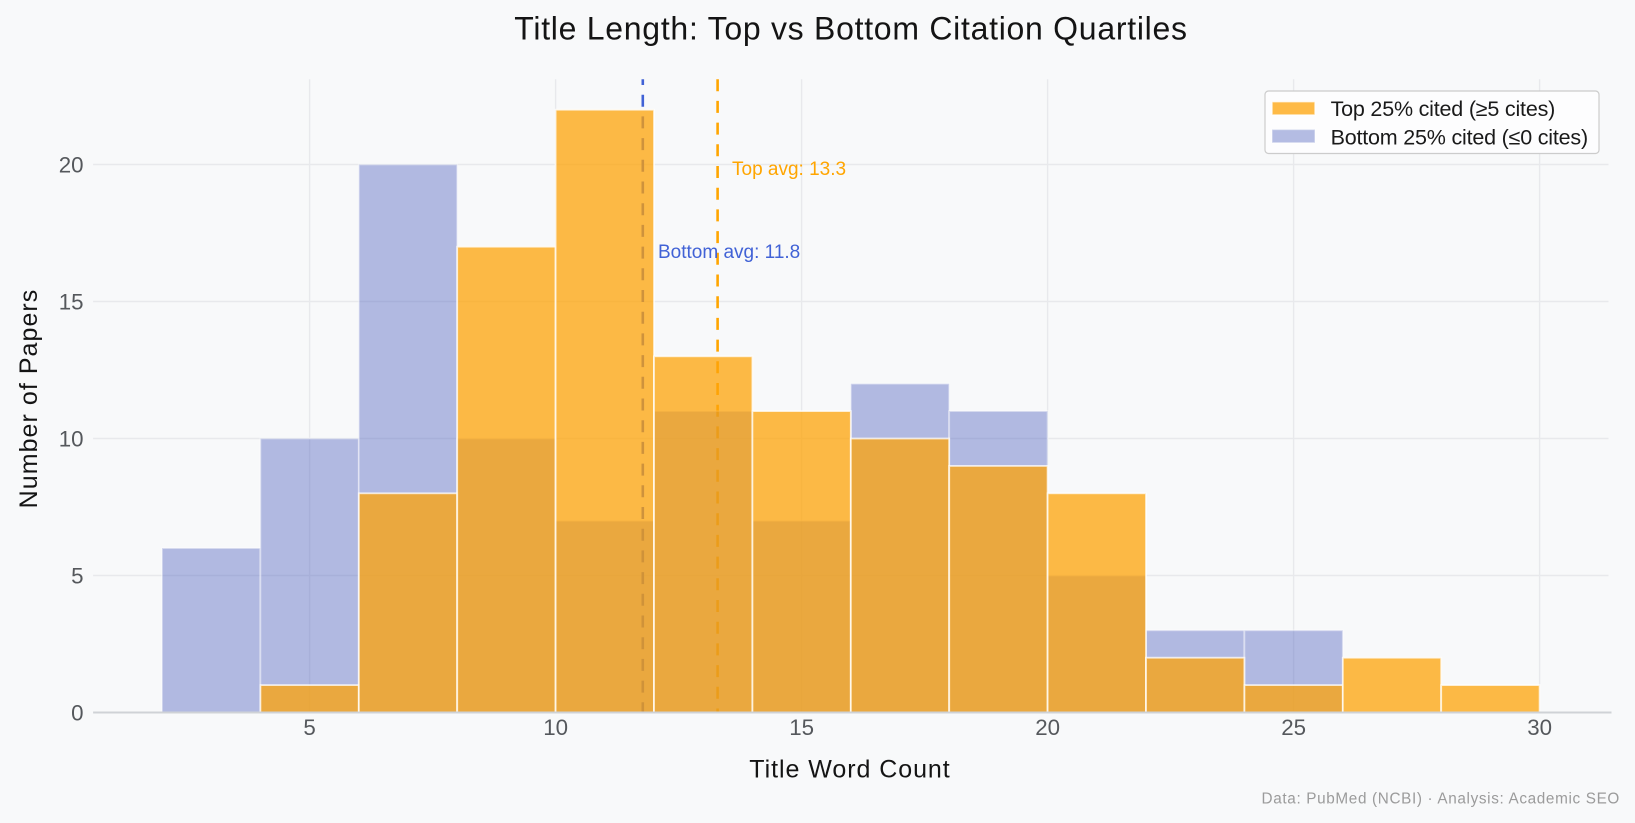 This screenshot has height=823, width=1635. Describe the element at coordinates (29, 399) in the screenshot. I see `svg-text: Number of Papers` at that location.